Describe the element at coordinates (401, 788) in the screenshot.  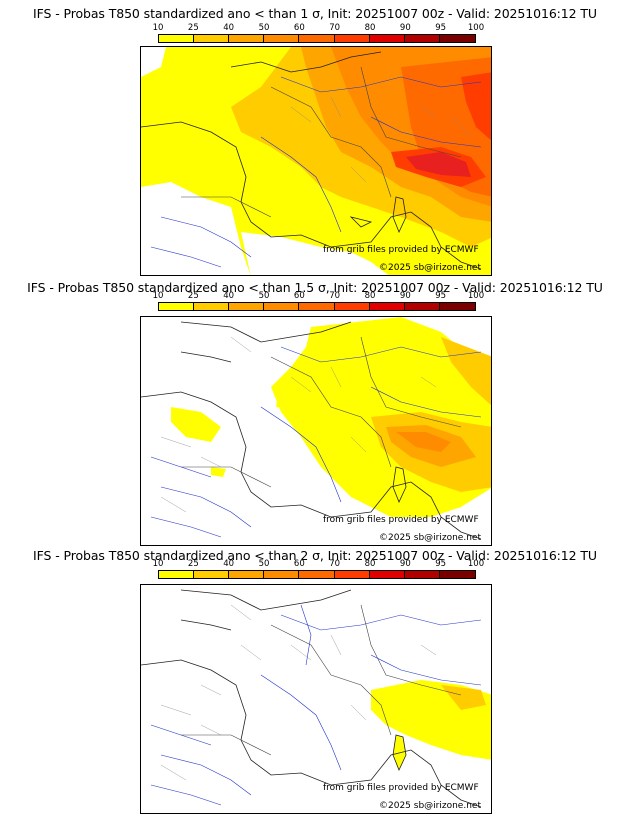
I see `map-3-provider-text: from grib files provided by ECMWF` at that location.